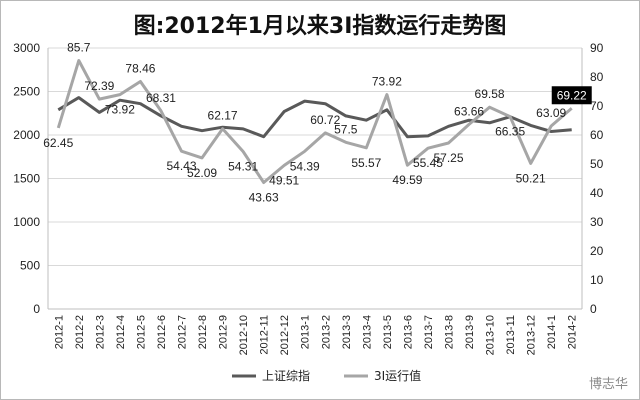  I want to click on x-tick-label: 2013-3, so click(347, 332).